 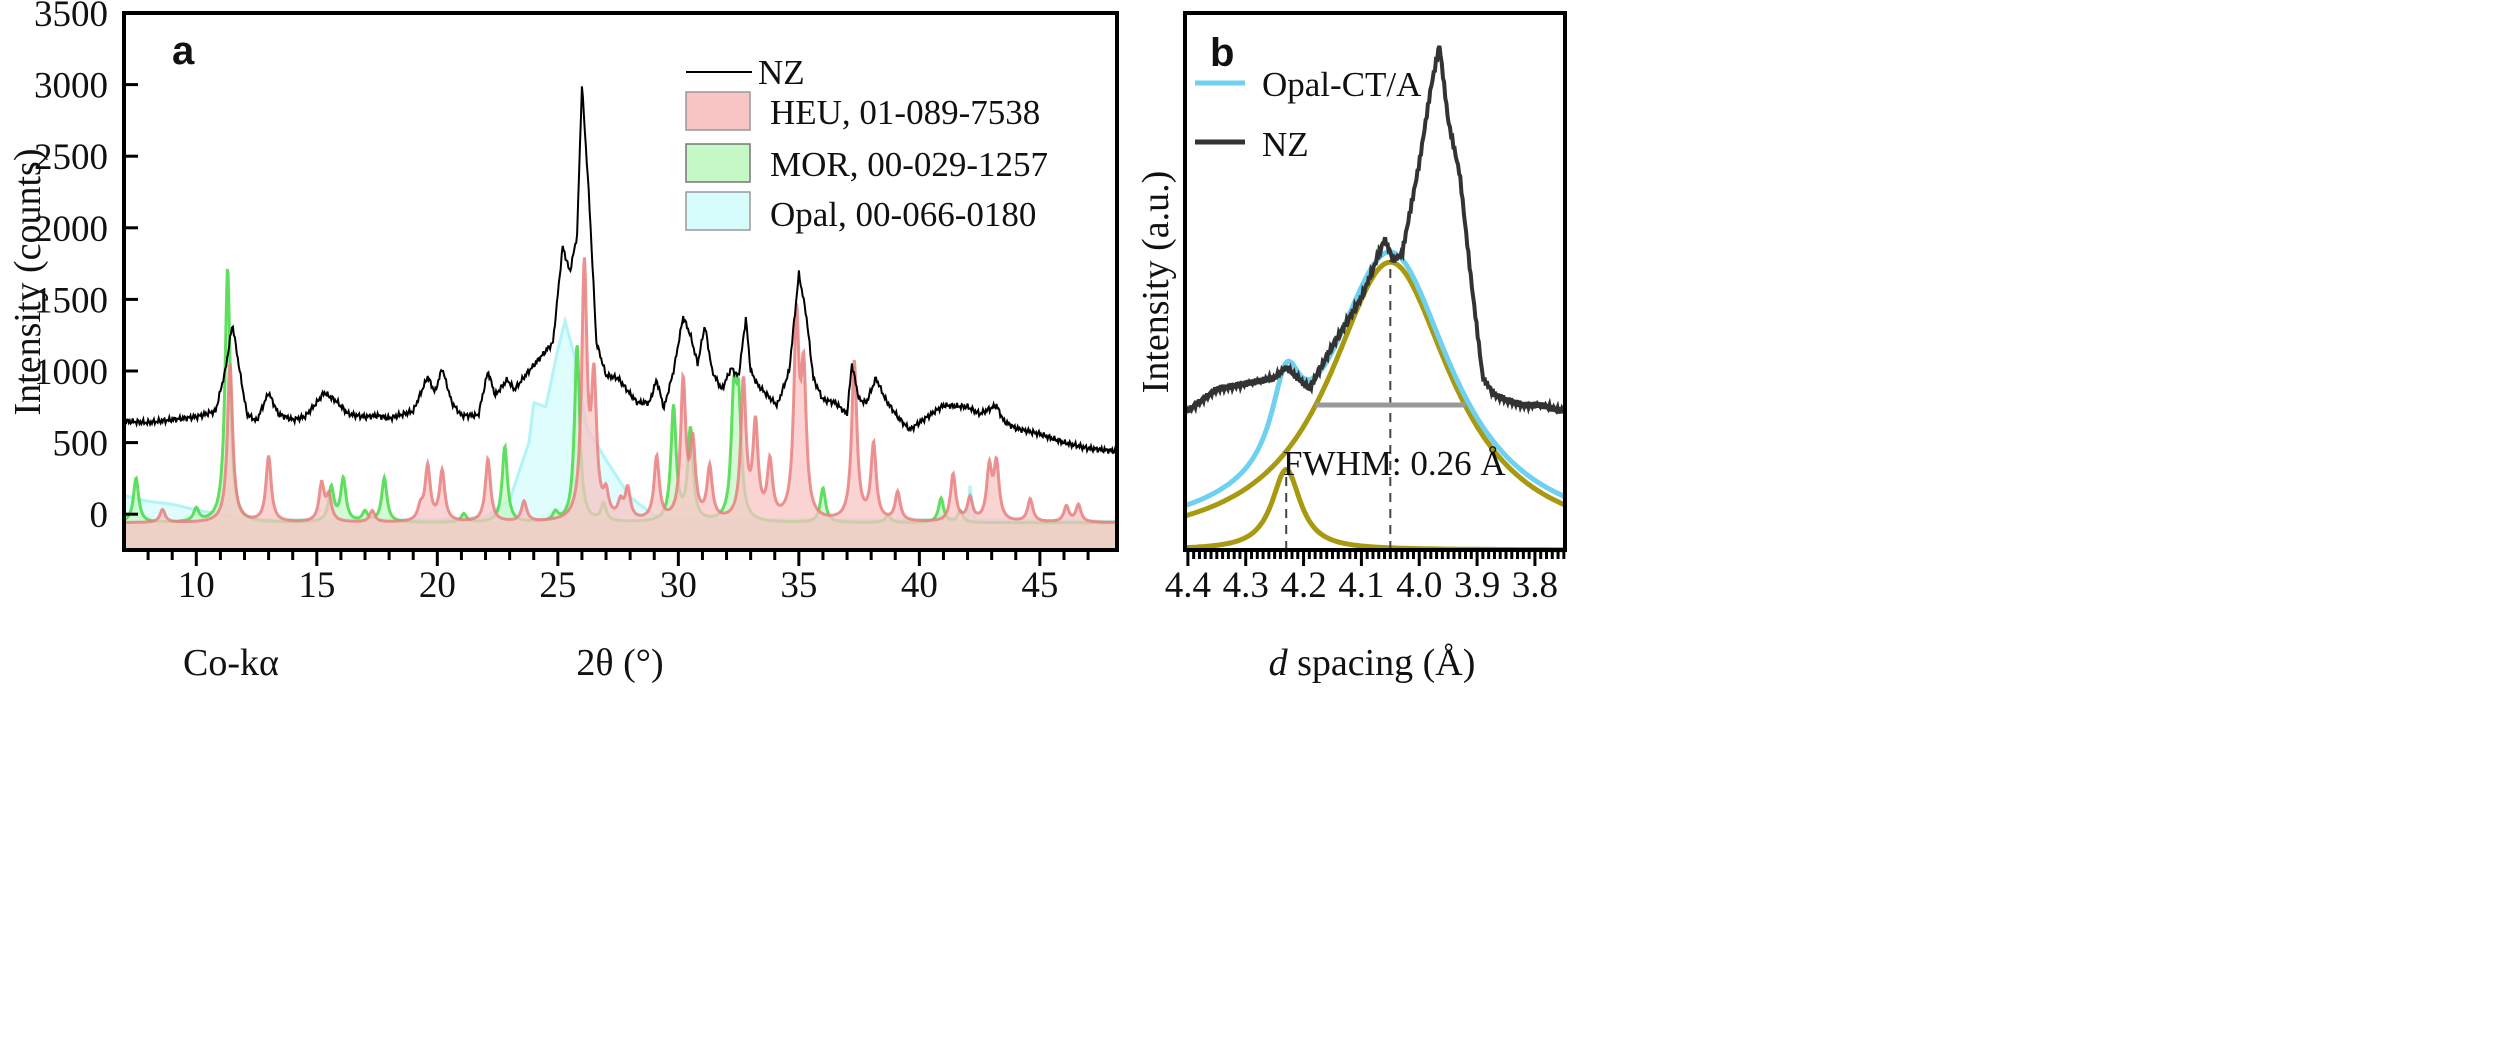 What do you see at coordinates (1246, 585) in the screenshot?
I see `x-tick-label-b: 4.3` at bounding box center [1246, 585].